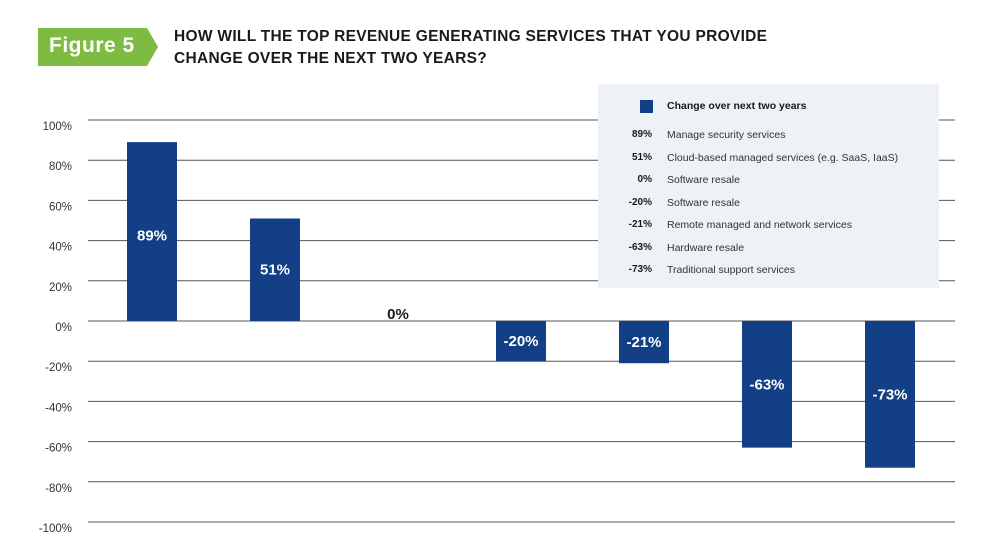  I want to click on legend-item: -63% Hardware resale, so click(768, 249).